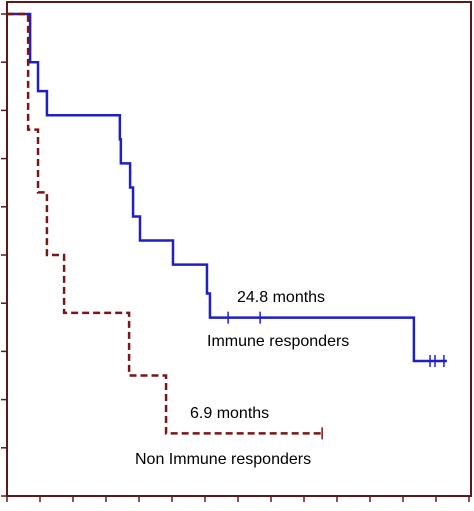  Describe the element at coordinates (281, 297) in the screenshot. I see `annotation: 24.8 months` at that location.